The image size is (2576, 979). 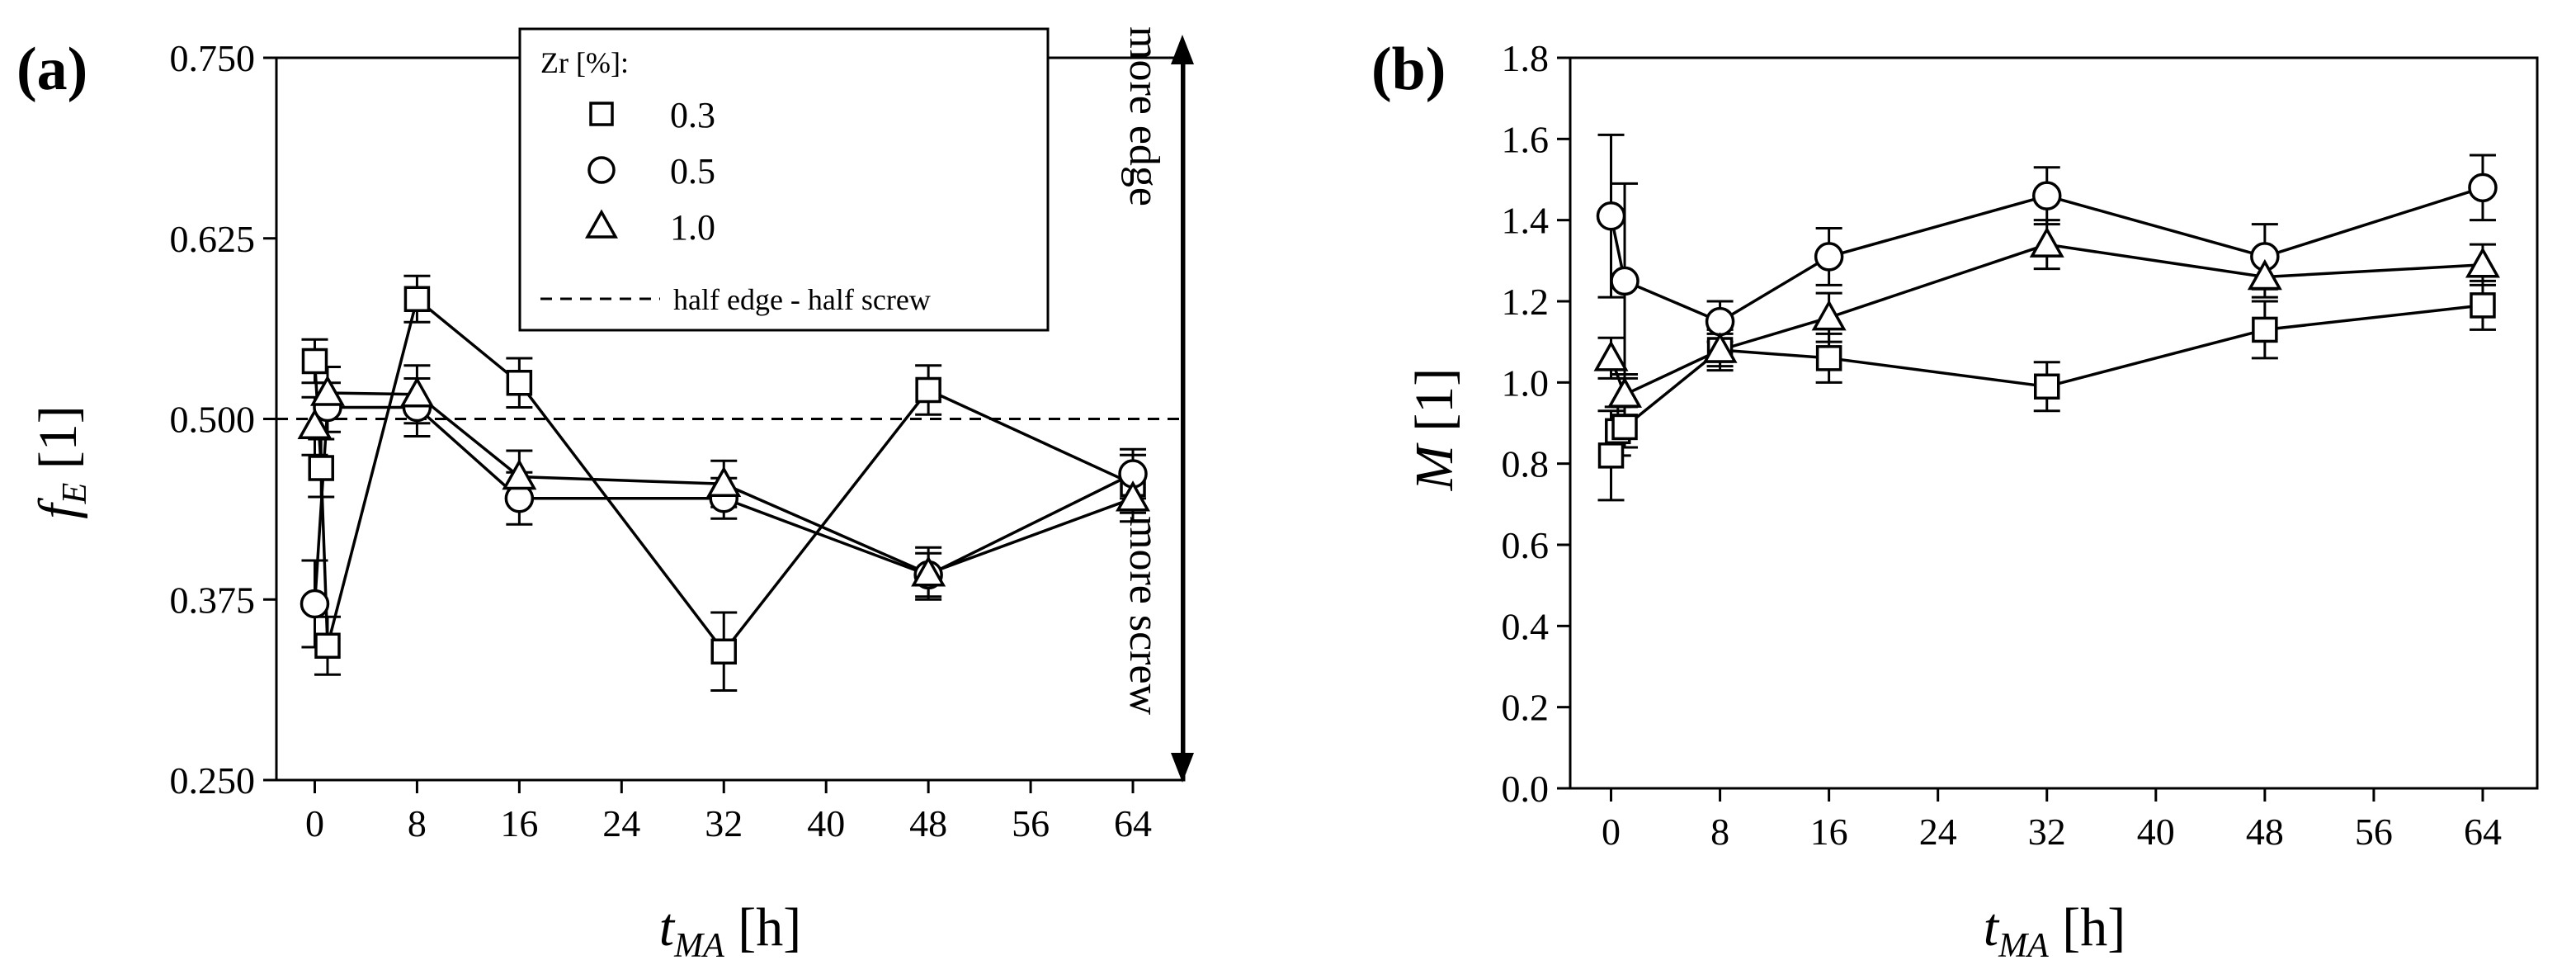 I want to click on panel-b-x-title-sub: MA, so click(x=2024, y=946).